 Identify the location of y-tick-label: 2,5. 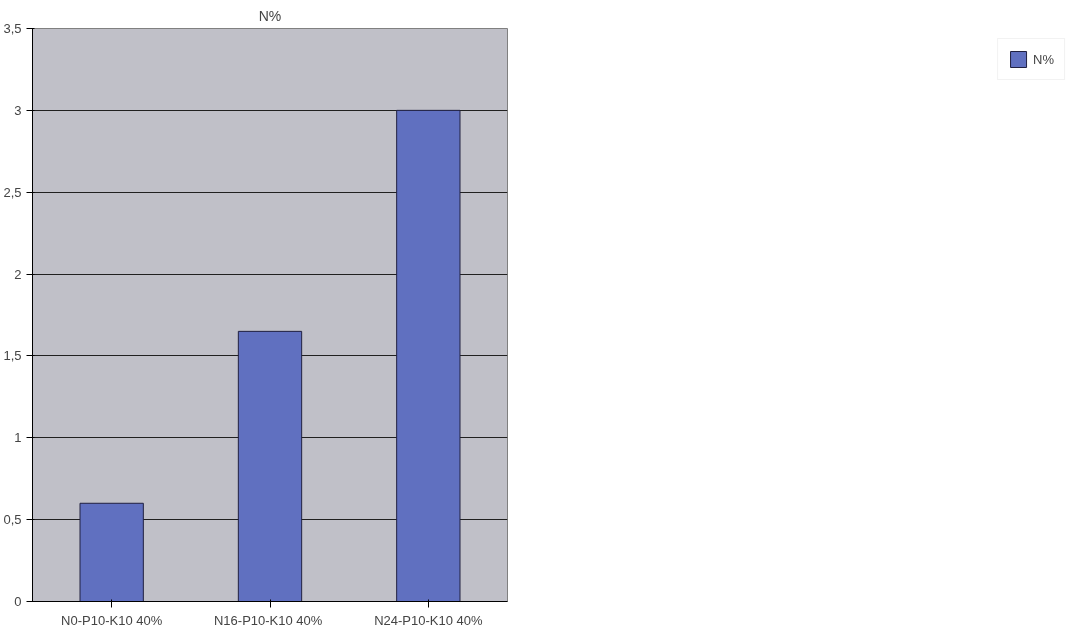
(12, 192).